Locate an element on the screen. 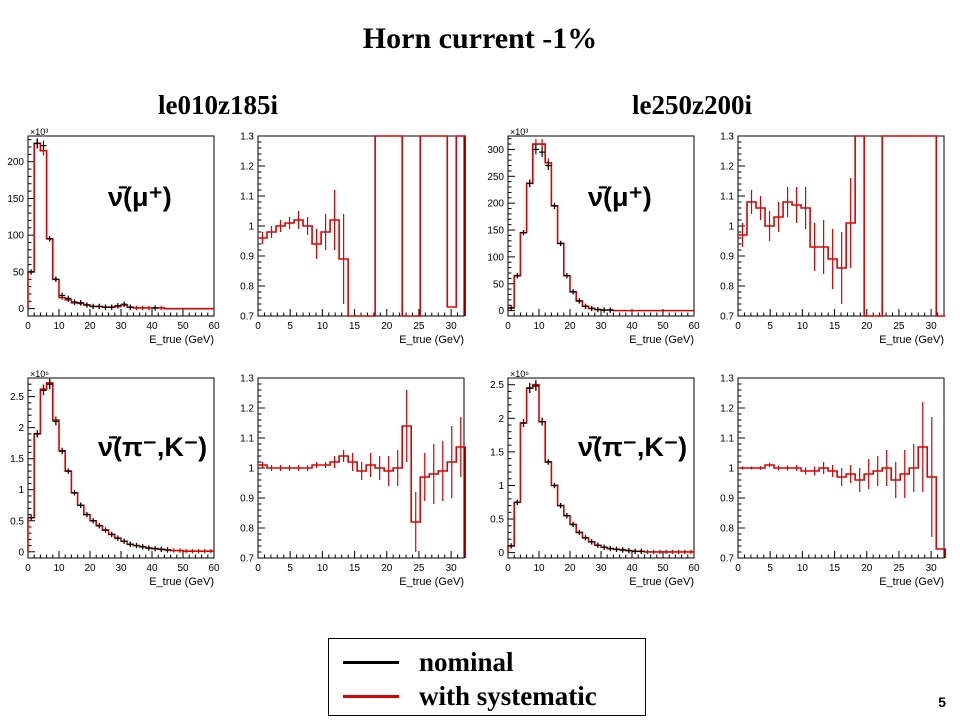  left-column-title: le010z185i is located at coordinates (218, 105).